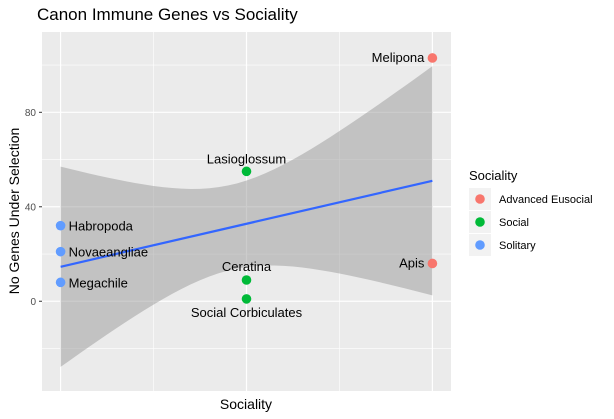 This screenshot has height=419, width=614. I want to click on scatter-point-ceratina, so click(246, 280).